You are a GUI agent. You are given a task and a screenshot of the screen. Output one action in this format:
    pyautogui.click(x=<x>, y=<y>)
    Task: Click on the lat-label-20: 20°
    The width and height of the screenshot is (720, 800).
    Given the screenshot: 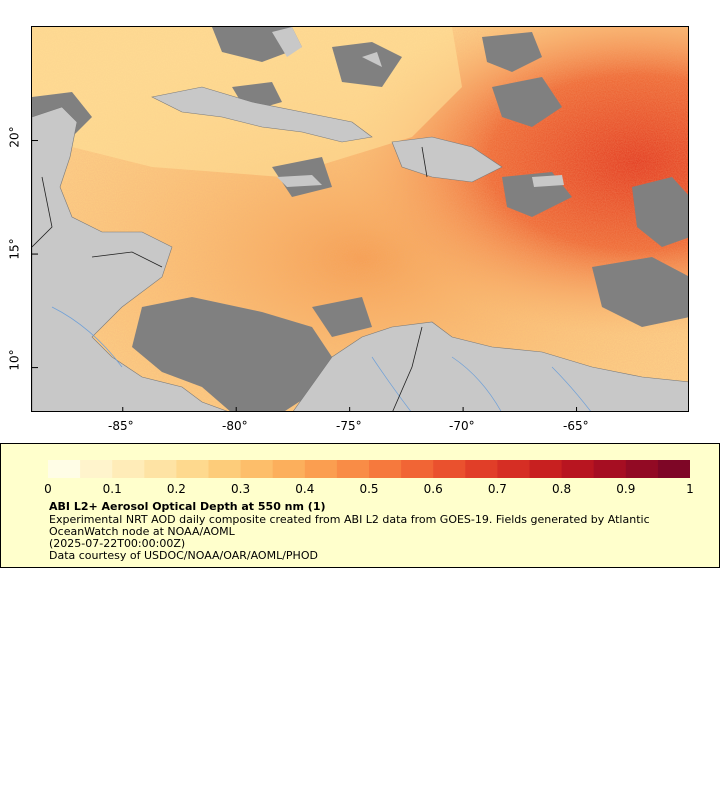 What is the action you would take?
    pyautogui.click(x=14, y=137)
    